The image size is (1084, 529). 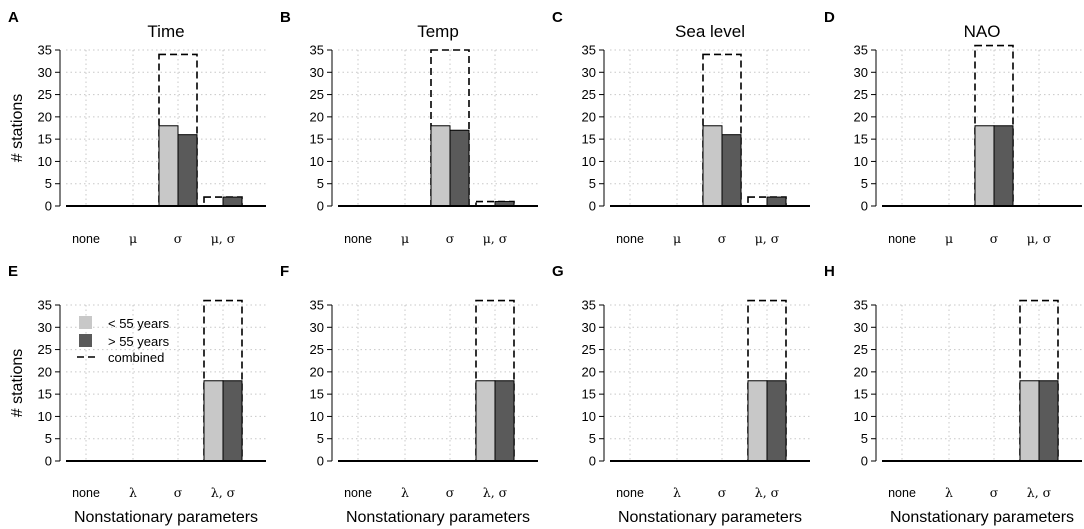 I want to click on legend-label: combined, so click(x=136, y=357).